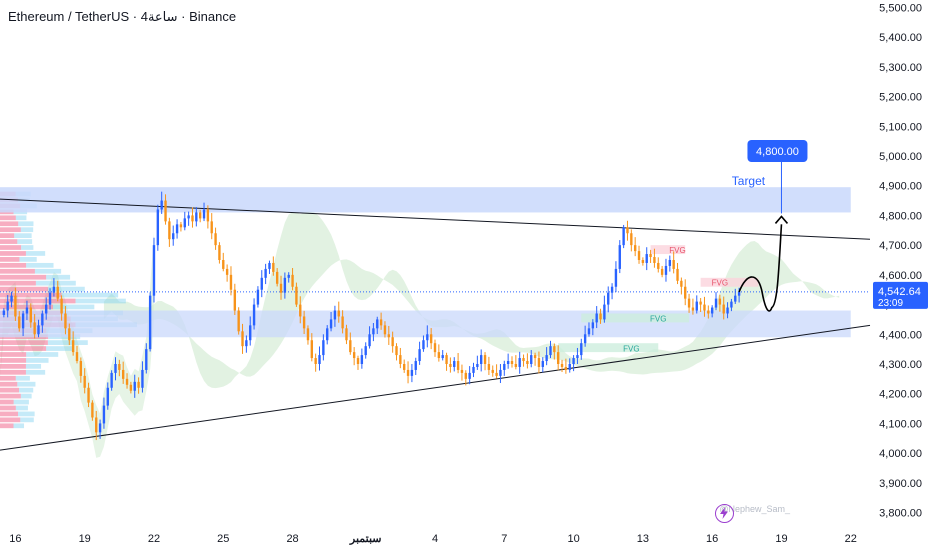 This screenshot has height=550, width=932. Describe the element at coordinates (643, 539) in the screenshot. I see `x-tick-label: 13` at that location.